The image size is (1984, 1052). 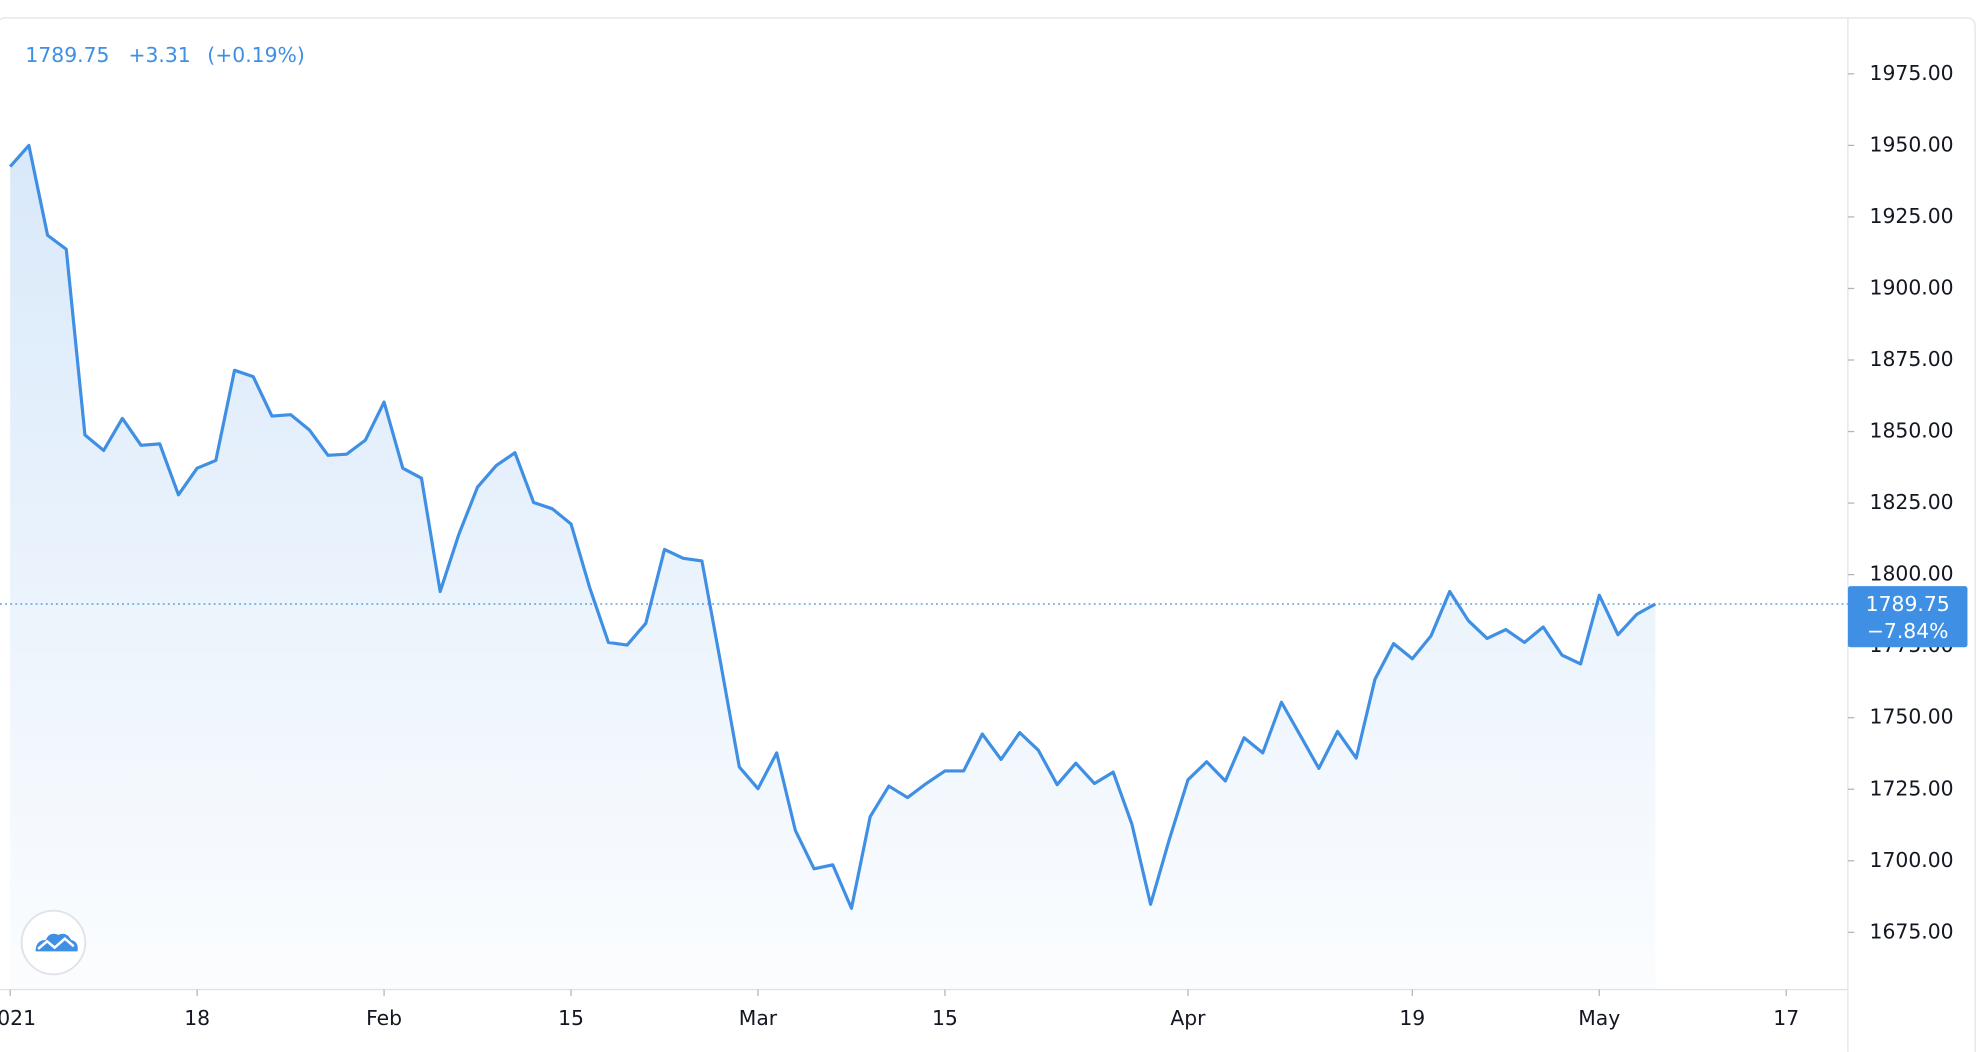 I want to click on y-tick-label: 1800.00, so click(x=1912, y=574).